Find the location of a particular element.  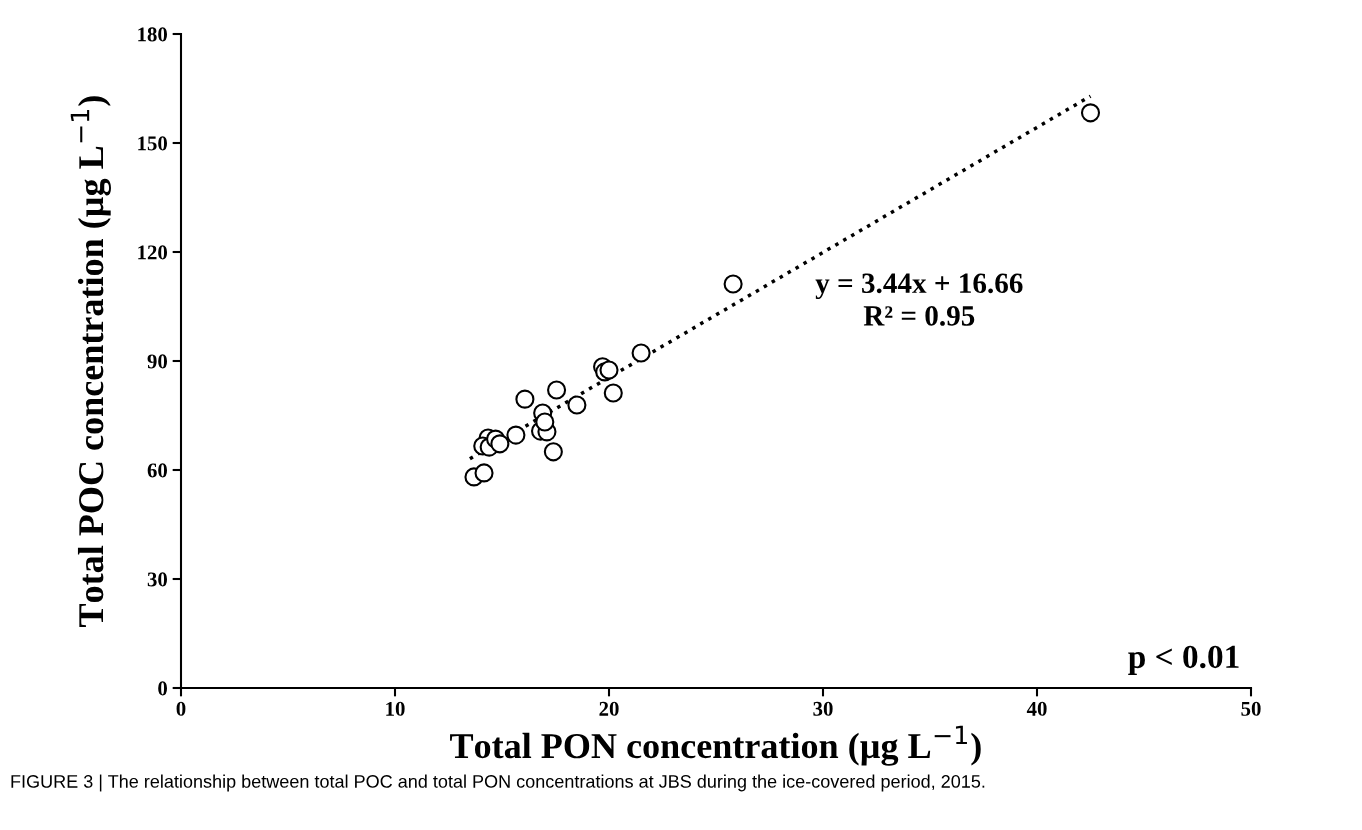

y-tick-label: 120 is located at coordinates (153, 252).